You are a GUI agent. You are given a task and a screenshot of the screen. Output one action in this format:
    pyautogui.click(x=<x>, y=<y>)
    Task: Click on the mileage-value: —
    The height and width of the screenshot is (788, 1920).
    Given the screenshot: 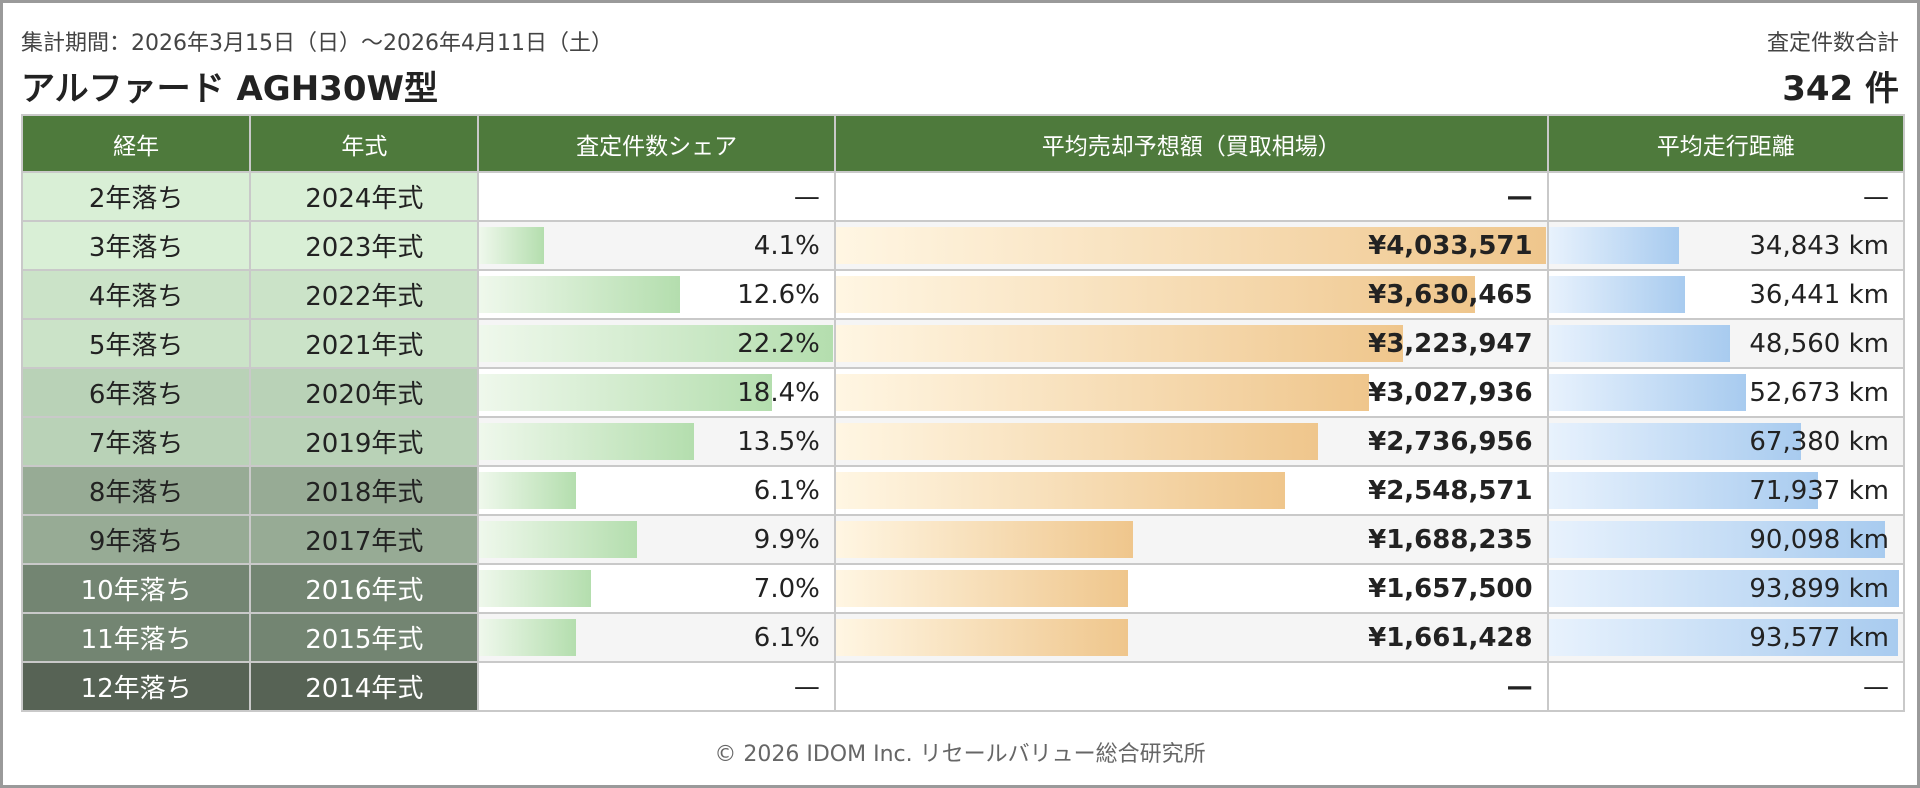 What is the action you would take?
    pyautogui.click(x=1876, y=686)
    